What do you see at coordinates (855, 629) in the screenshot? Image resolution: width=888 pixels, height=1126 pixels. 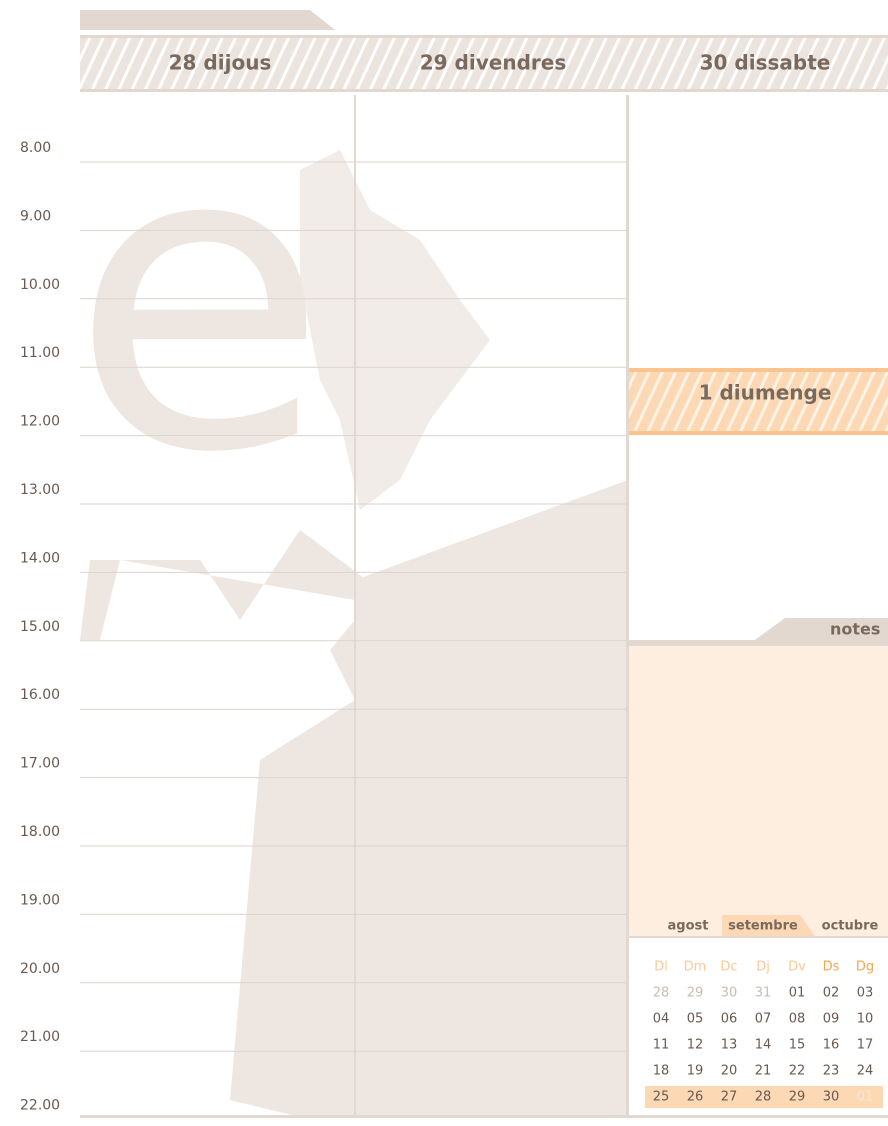 I see `notes-label: notes` at bounding box center [855, 629].